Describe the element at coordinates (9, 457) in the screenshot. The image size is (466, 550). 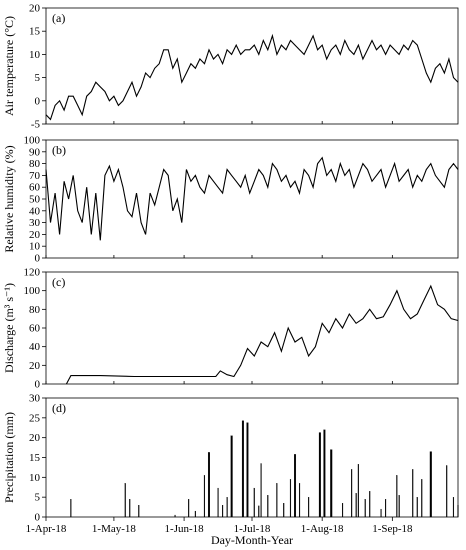
I see `y-axis-title: Precipitation (mm)` at that location.